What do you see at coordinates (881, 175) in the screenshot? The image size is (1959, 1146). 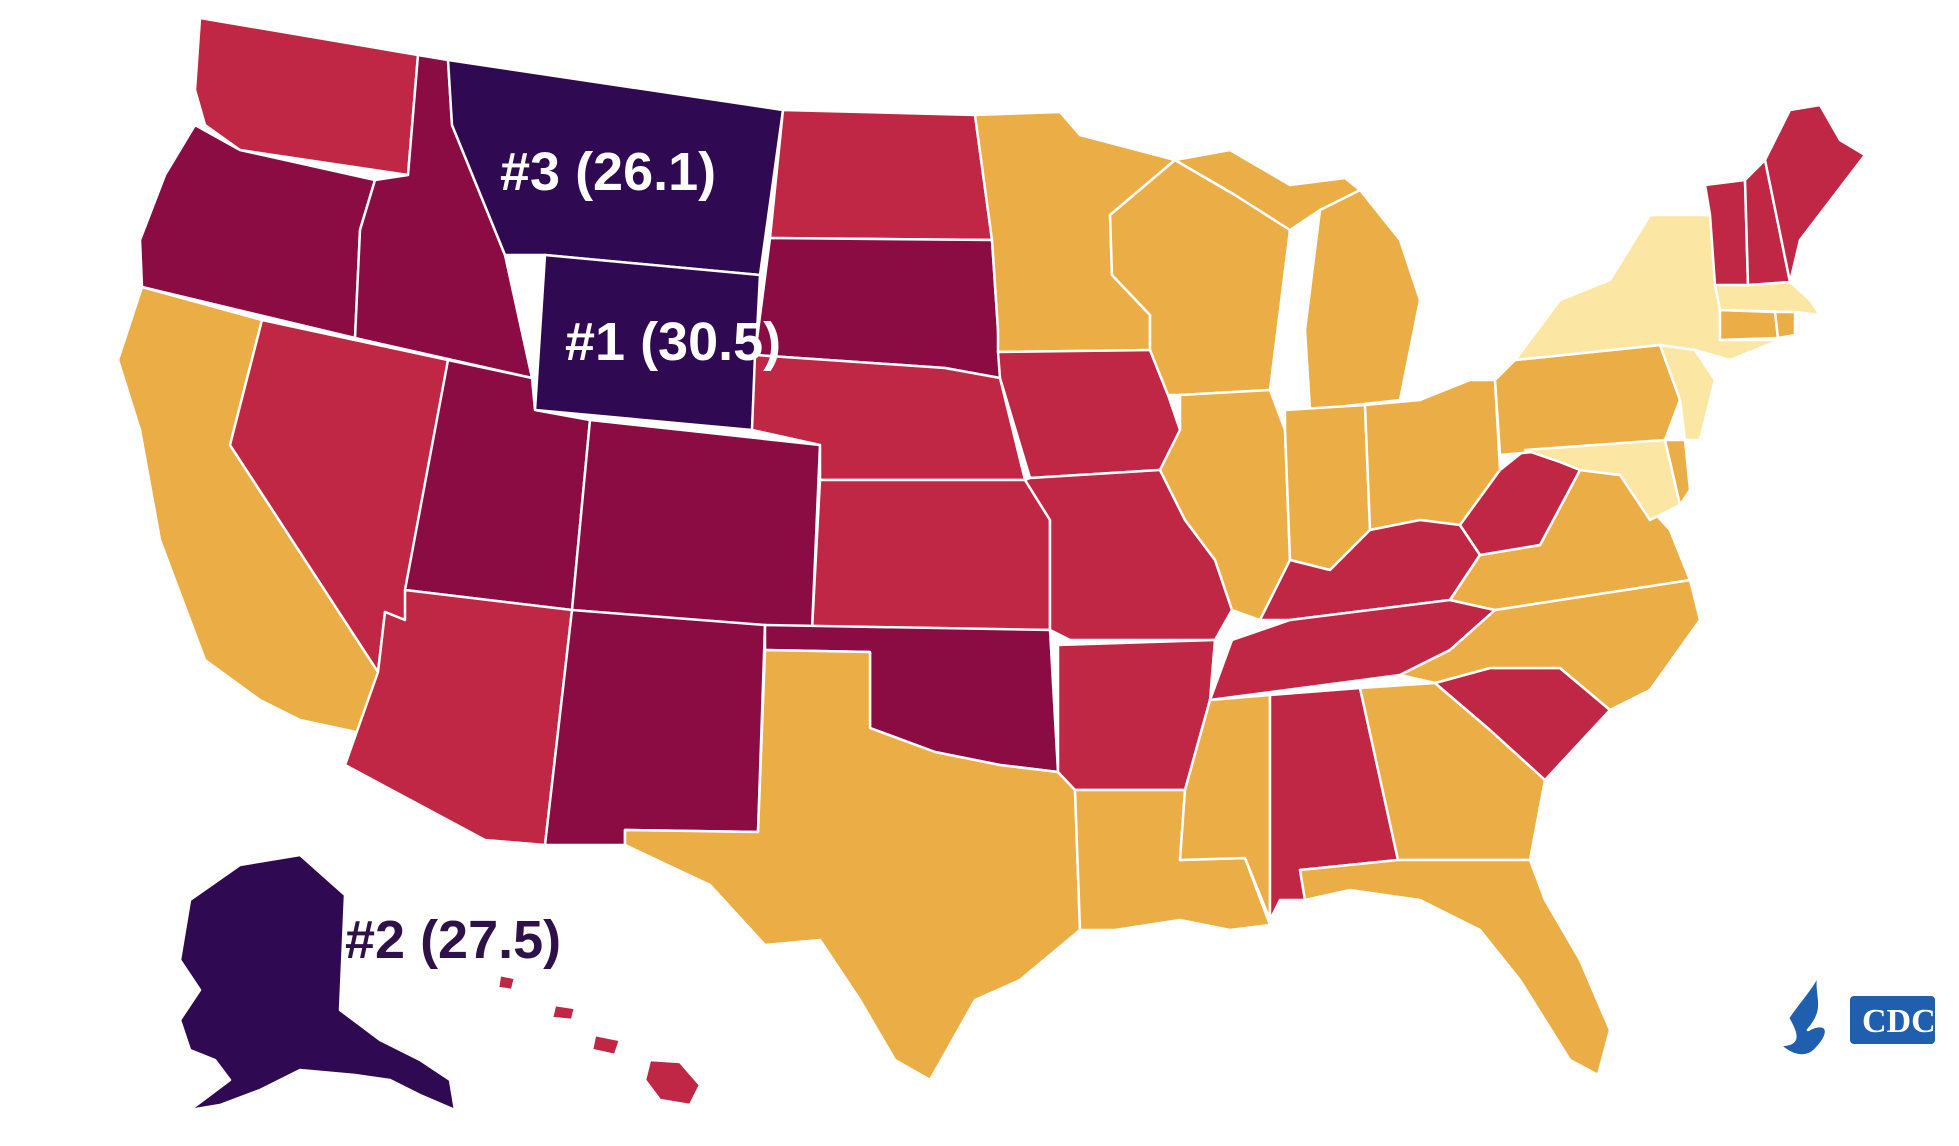 I see `state-north-dakota` at bounding box center [881, 175].